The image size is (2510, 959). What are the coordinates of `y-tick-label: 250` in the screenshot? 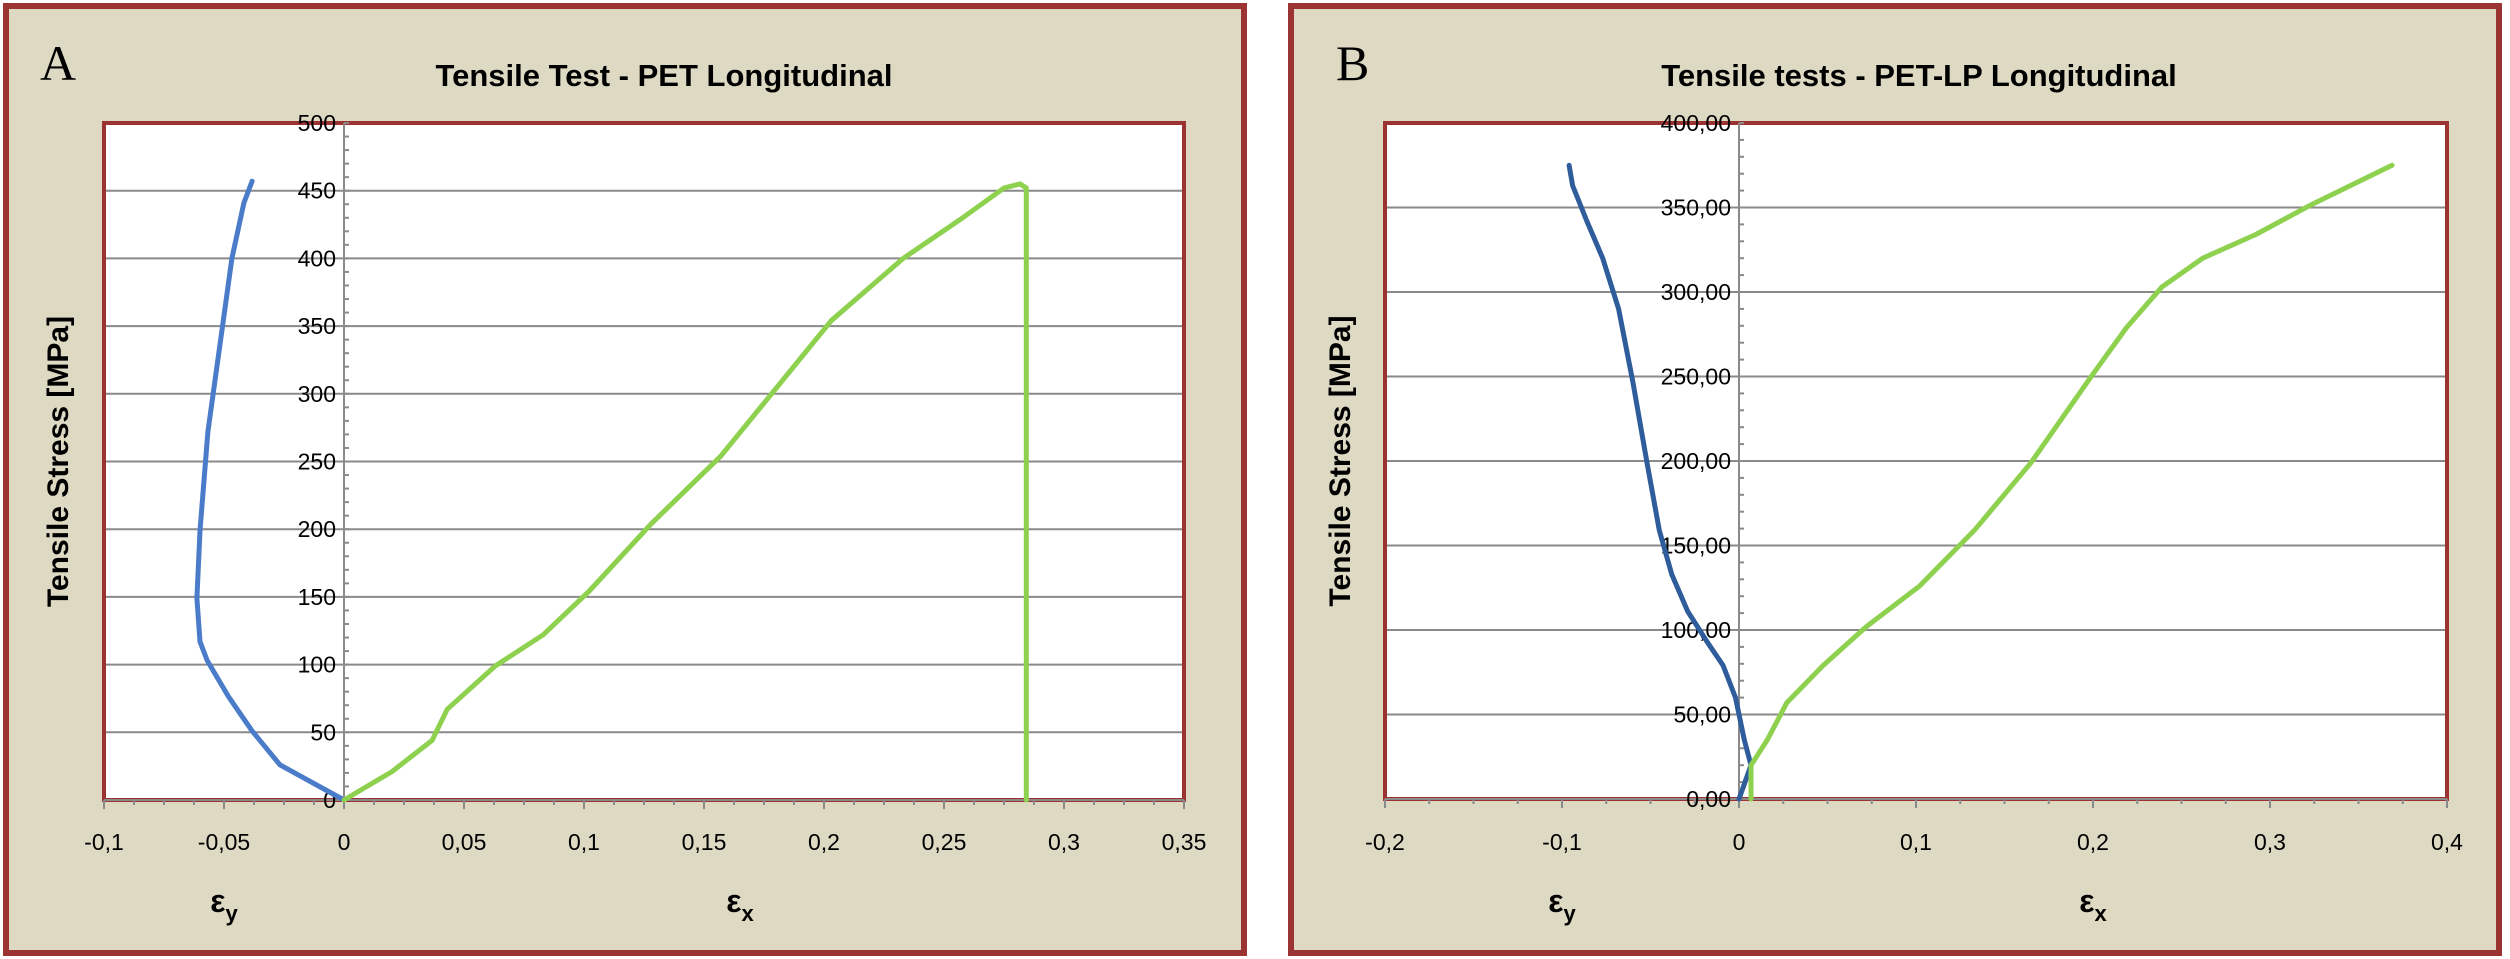 It's located at (317, 462).